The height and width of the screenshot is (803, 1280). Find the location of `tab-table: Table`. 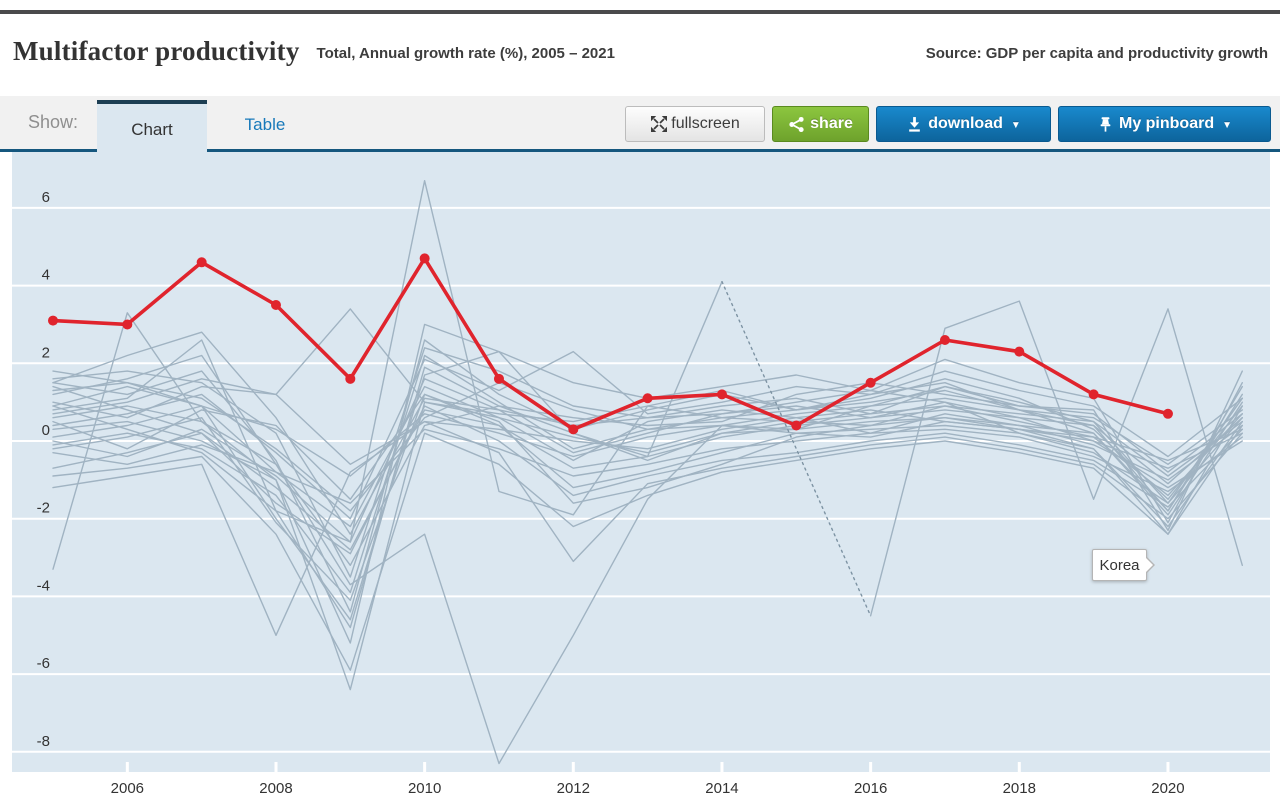

tab-table: Table is located at coordinates (265, 124).